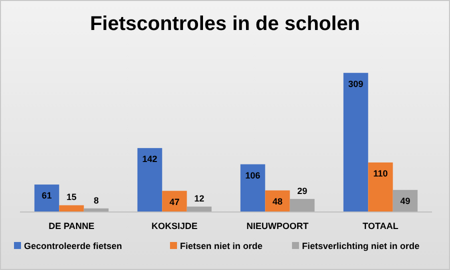 The height and width of the screenshot is (270, 450). What do you see at coordinates (380, 173) in the screenshot?
I see `data-label: 110` at bounding box center [380, 173].